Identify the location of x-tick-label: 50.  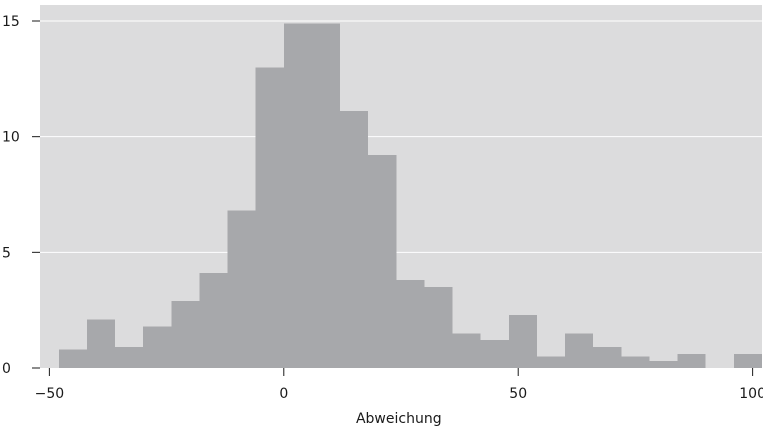
(518, 394).